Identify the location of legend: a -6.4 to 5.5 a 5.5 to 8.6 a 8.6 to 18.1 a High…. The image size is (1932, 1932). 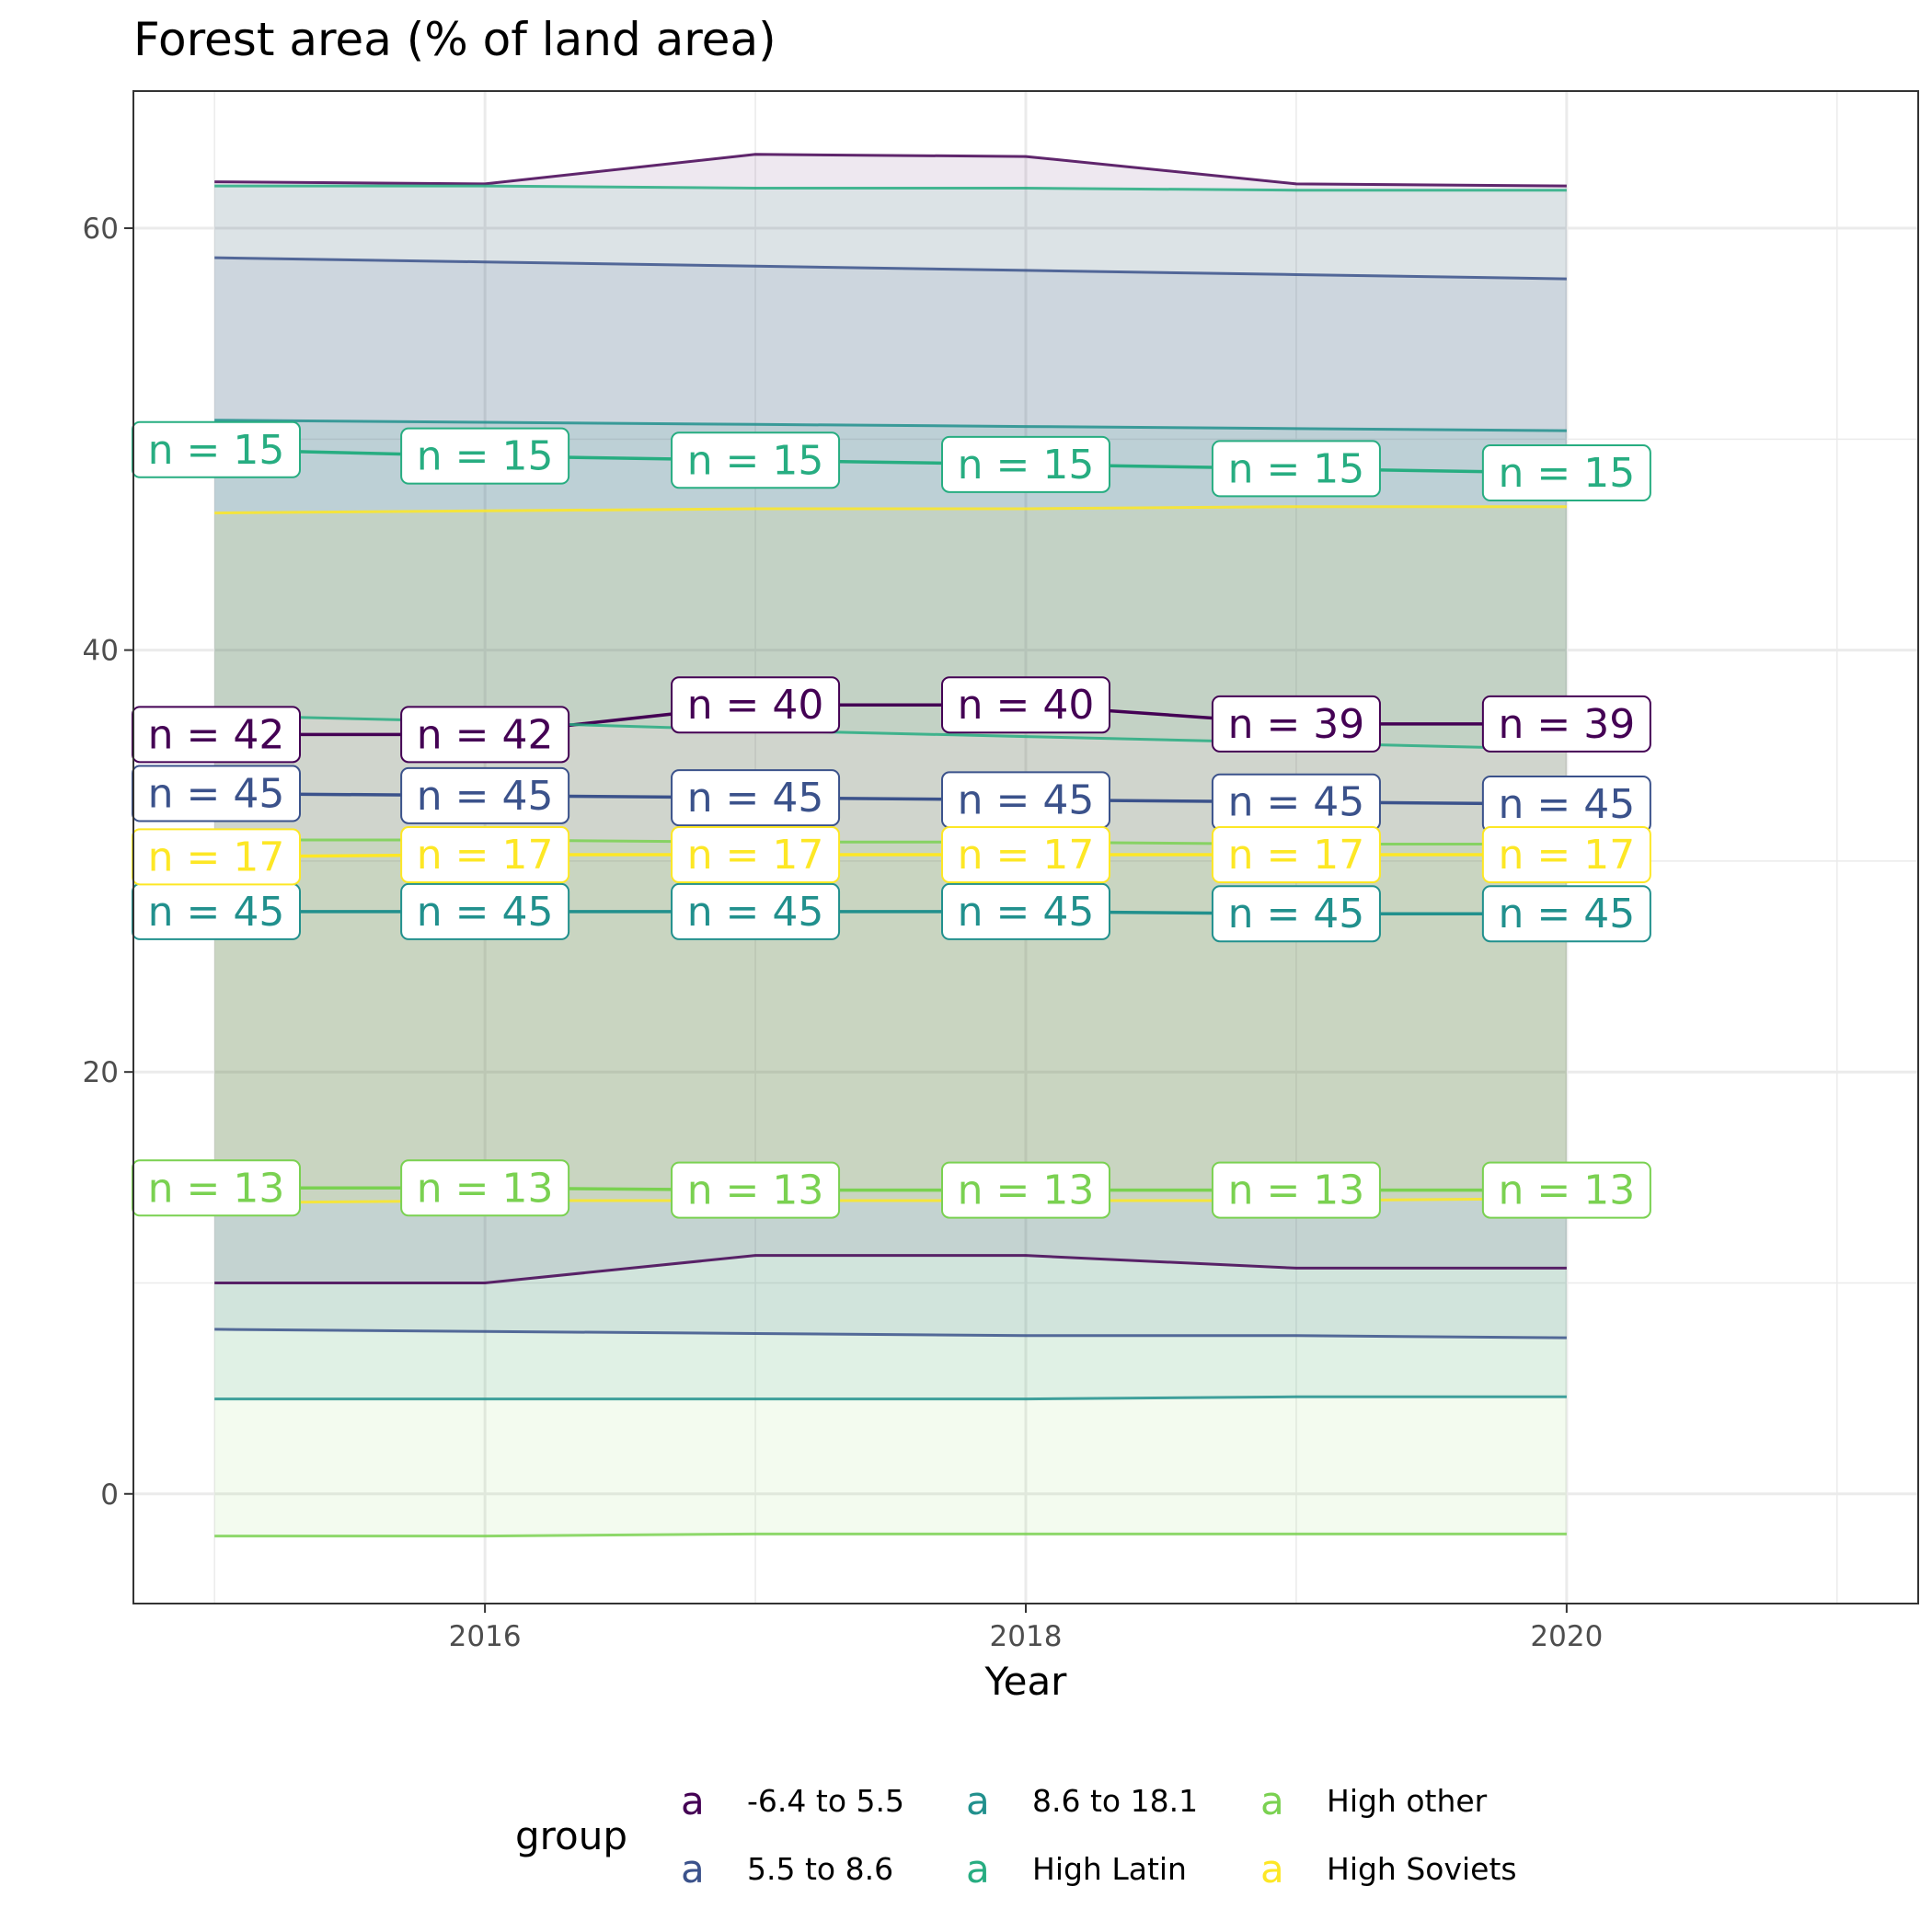
(1099, 1835).